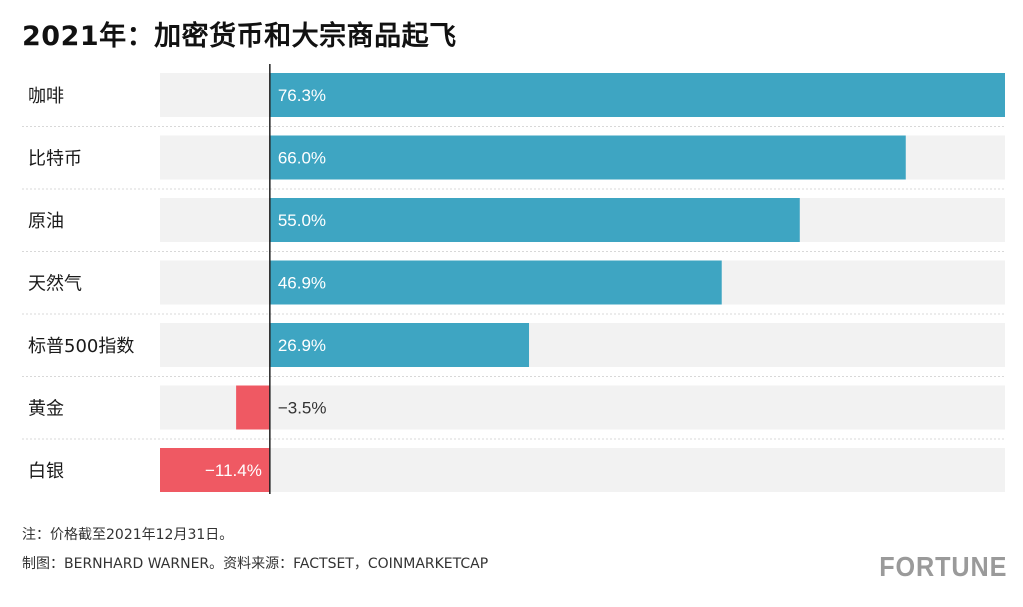 The image size is (1023, 607). What do you see at coordinates (302, 158) in the screenshot?
I see `data-label: 66.0%` at bounding box center [302, 158].